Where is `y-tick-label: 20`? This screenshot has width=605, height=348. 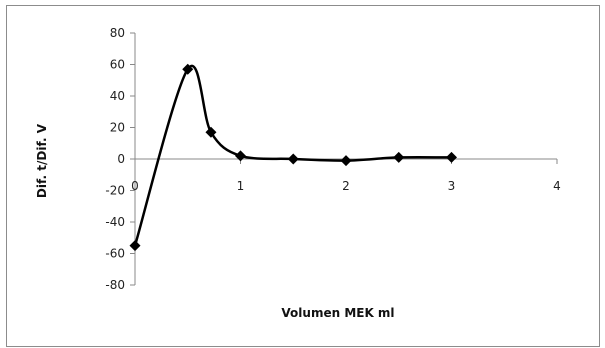 y-tick-label: 20 is located at coordinates (117, 128).